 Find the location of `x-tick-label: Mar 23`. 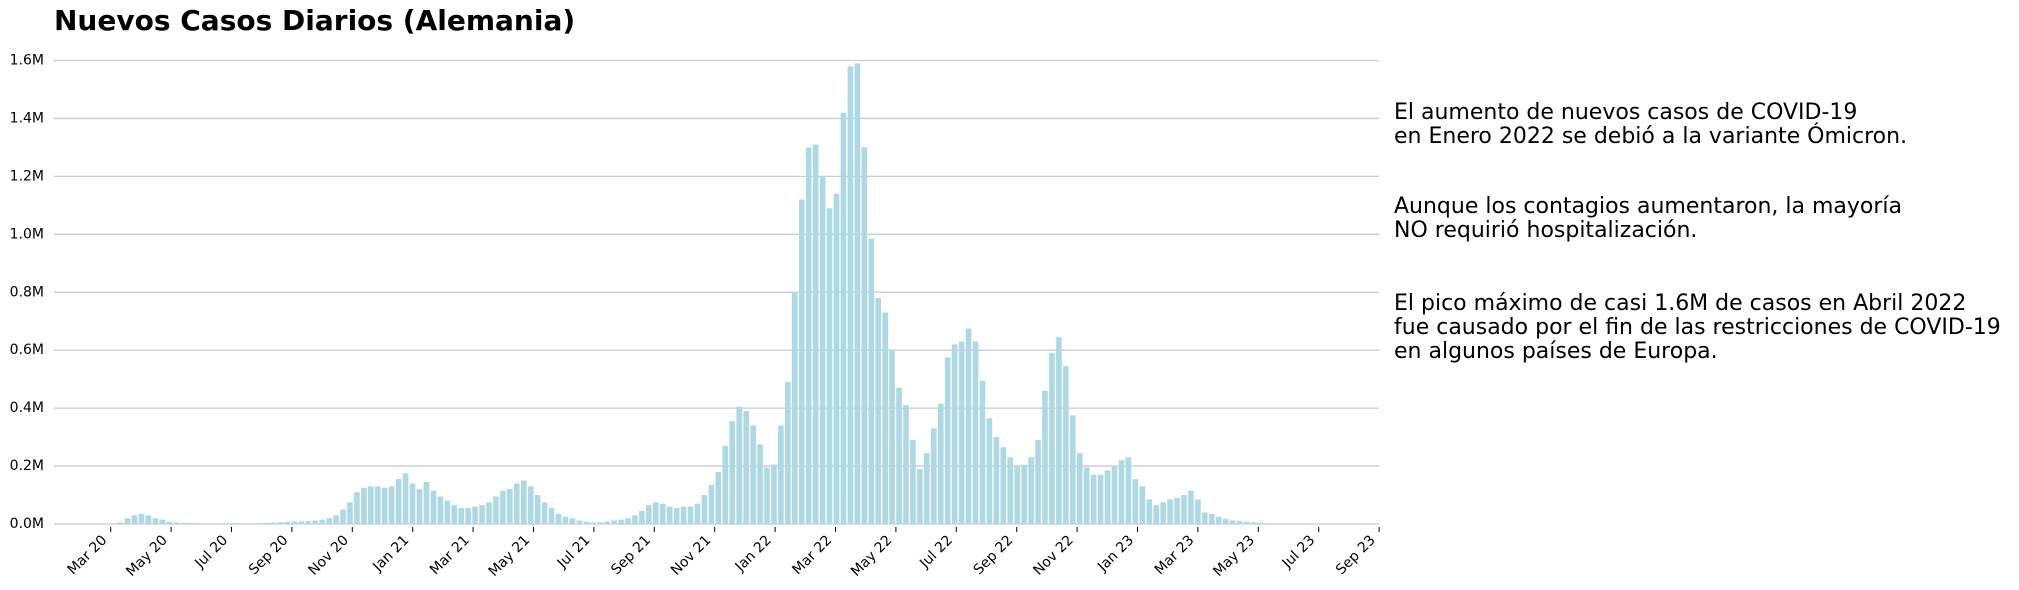

x-tick-label: Mar 23 is located at coordinates (1175, 555).